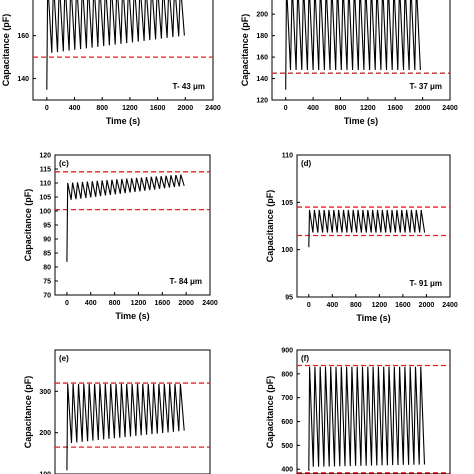 The image size is (474, 474). I want to click on y-tick-label: 500, so click(287, 446).